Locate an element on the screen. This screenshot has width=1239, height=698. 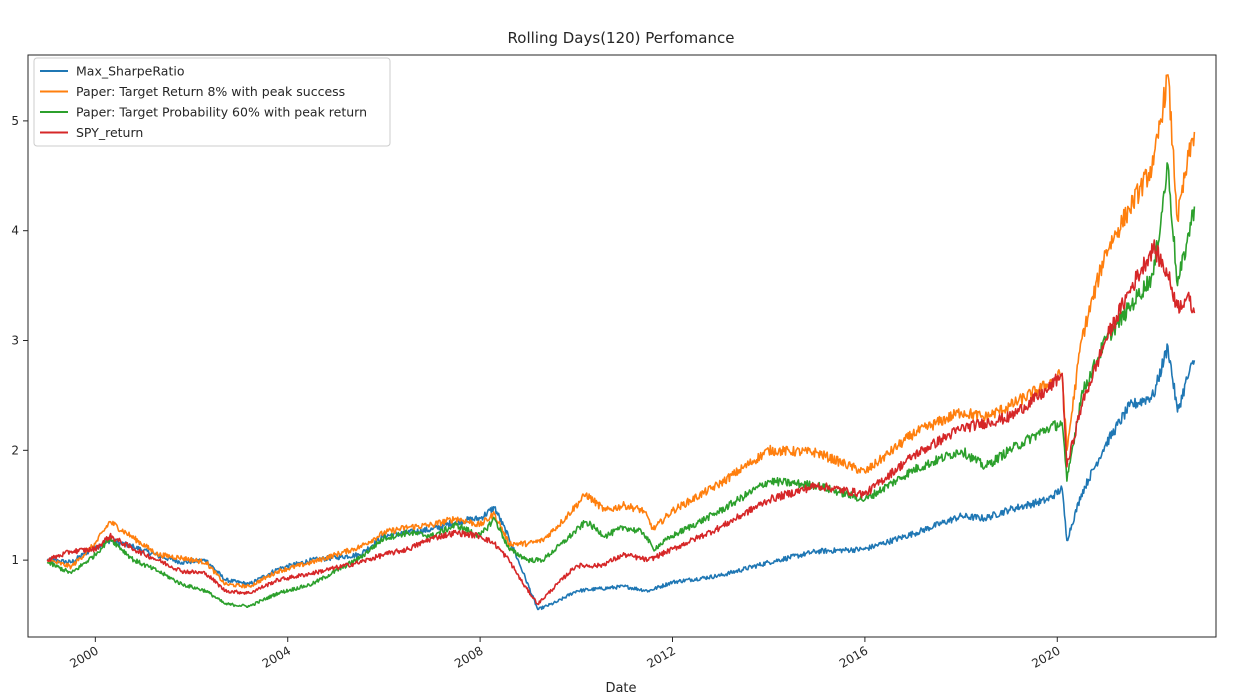
y-tick-label: 1 is located at coordinates (15, 560).